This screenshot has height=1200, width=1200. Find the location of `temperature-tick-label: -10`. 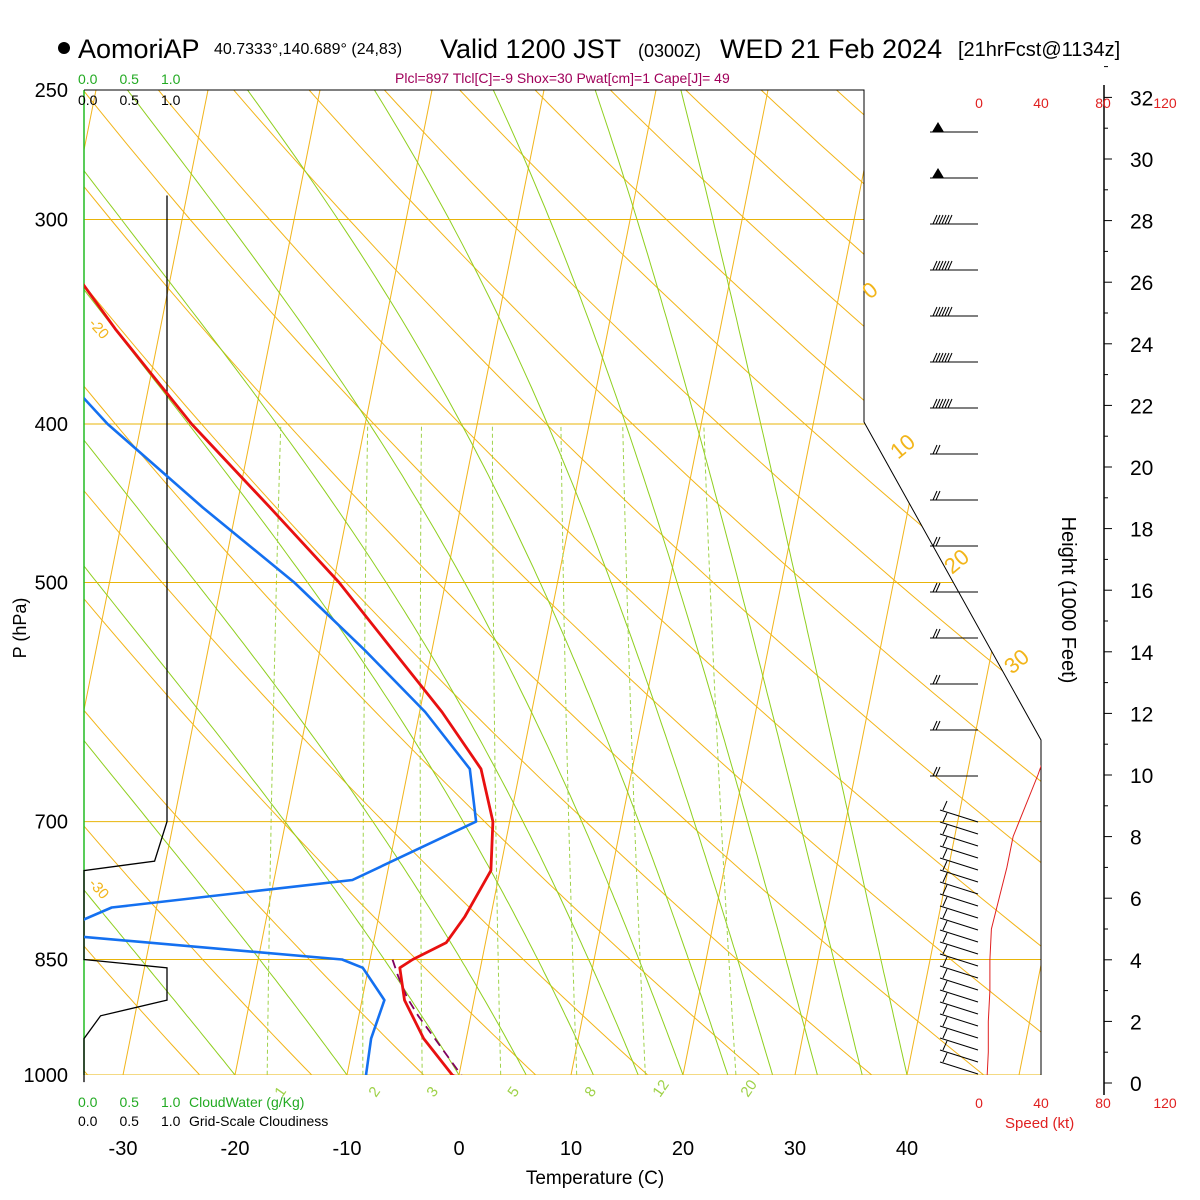

temperature-tick-label: -10 is located at coordinates (347, 1149).